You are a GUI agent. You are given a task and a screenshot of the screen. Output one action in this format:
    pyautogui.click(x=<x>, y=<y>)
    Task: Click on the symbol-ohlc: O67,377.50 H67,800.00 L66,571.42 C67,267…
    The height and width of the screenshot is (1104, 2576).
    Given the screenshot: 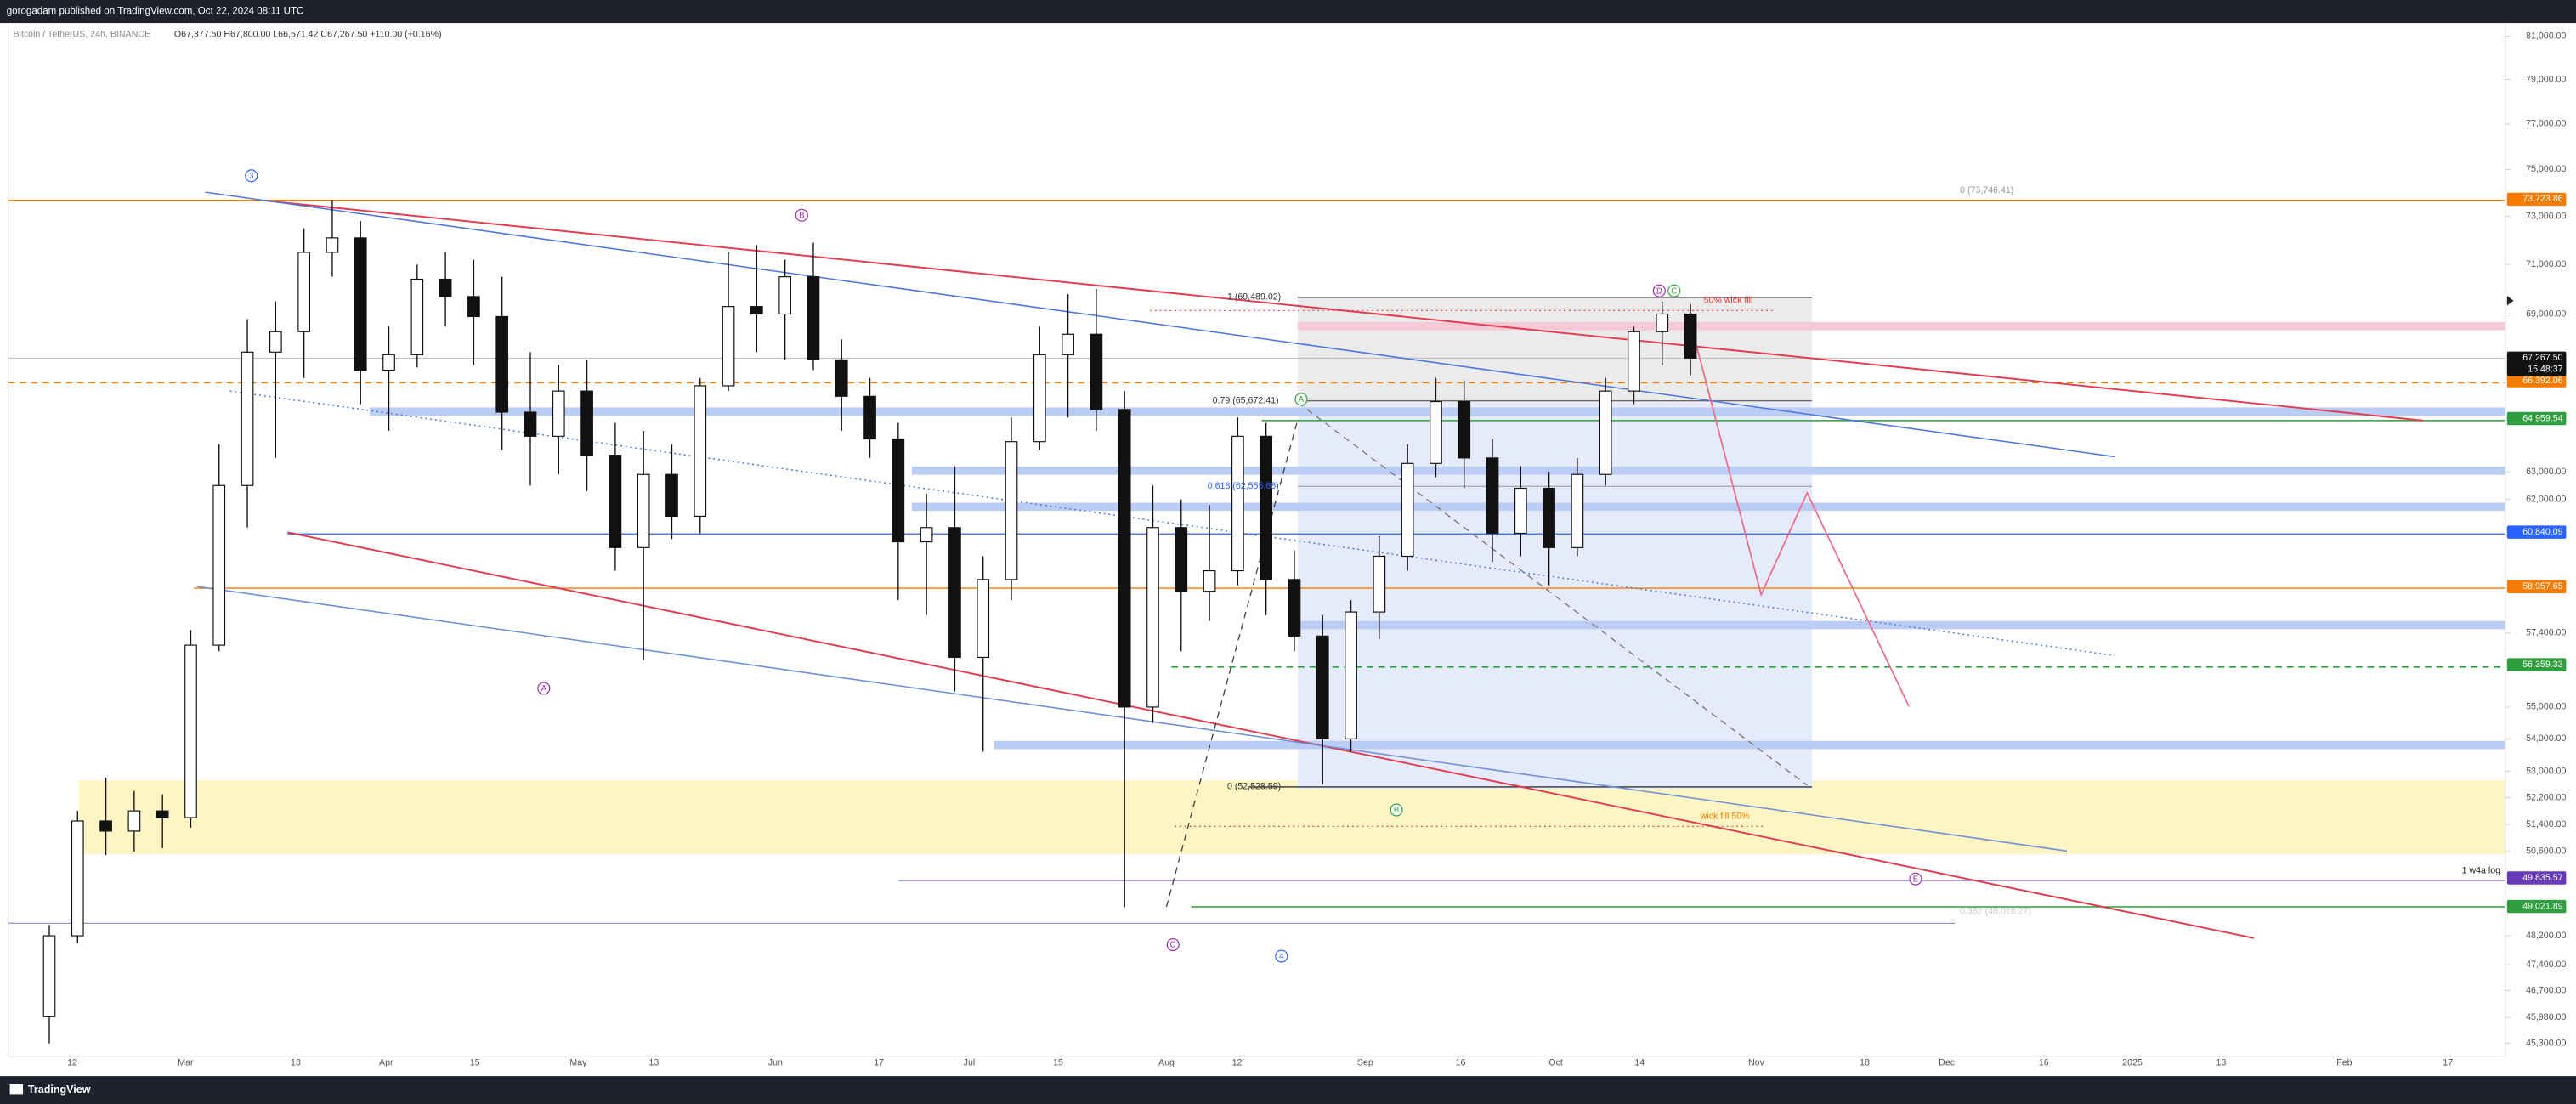 What is the action you would take?
    pyautogui.click(x=308, y=34)
    